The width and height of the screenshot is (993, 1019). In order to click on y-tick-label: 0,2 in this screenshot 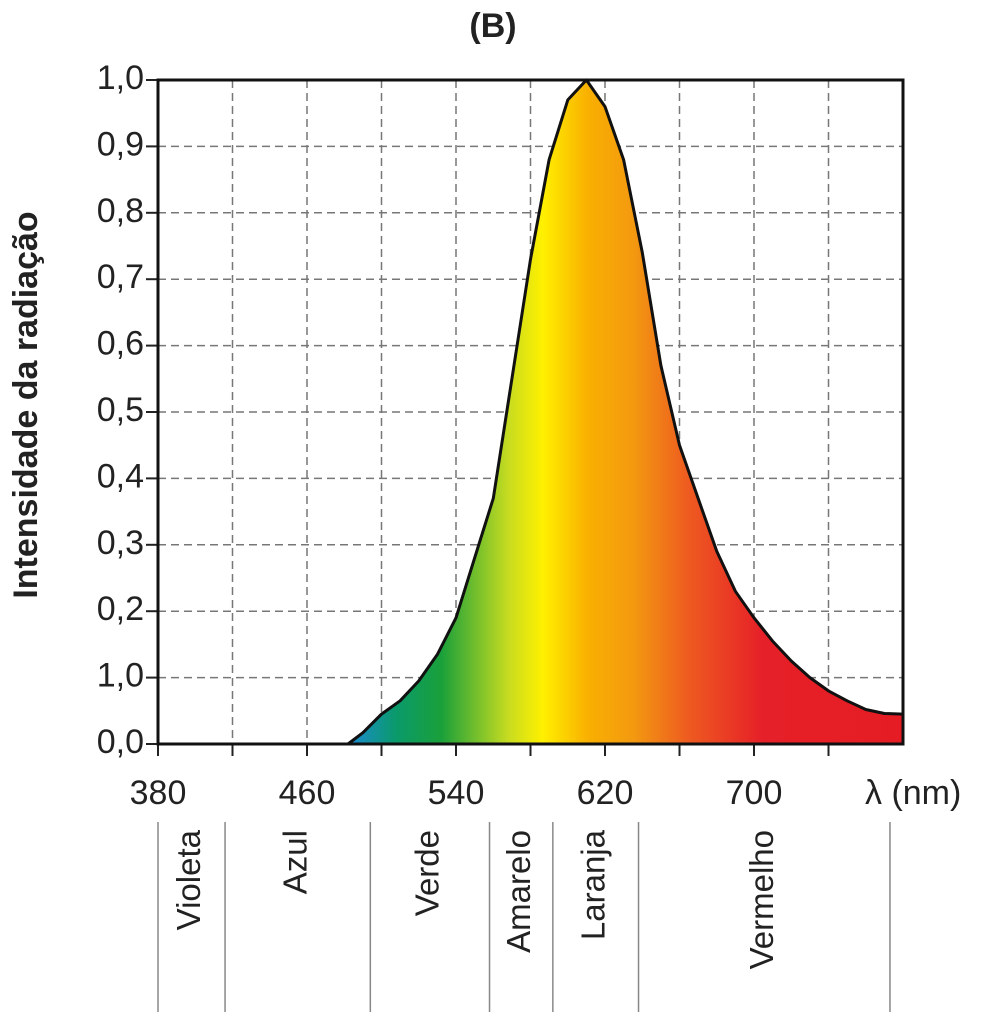, I will do `click(120, 609)`.